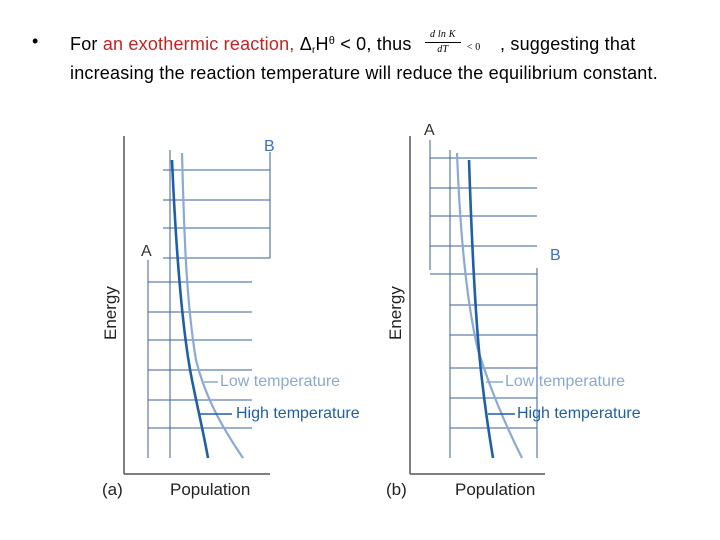 This screenshot has width=720, height=540. I want to click on enthalpy-symbol: H, so click(322, 44).